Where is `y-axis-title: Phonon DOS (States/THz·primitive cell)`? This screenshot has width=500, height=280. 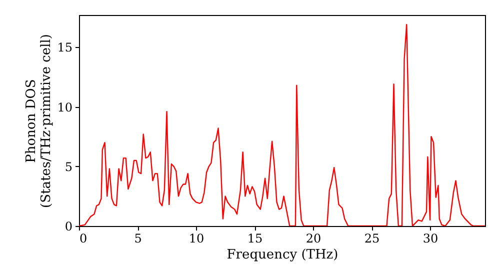 y-axis-title: Phonon DOS (States/THz·primitive cell) is located at coordinates (39, 121).